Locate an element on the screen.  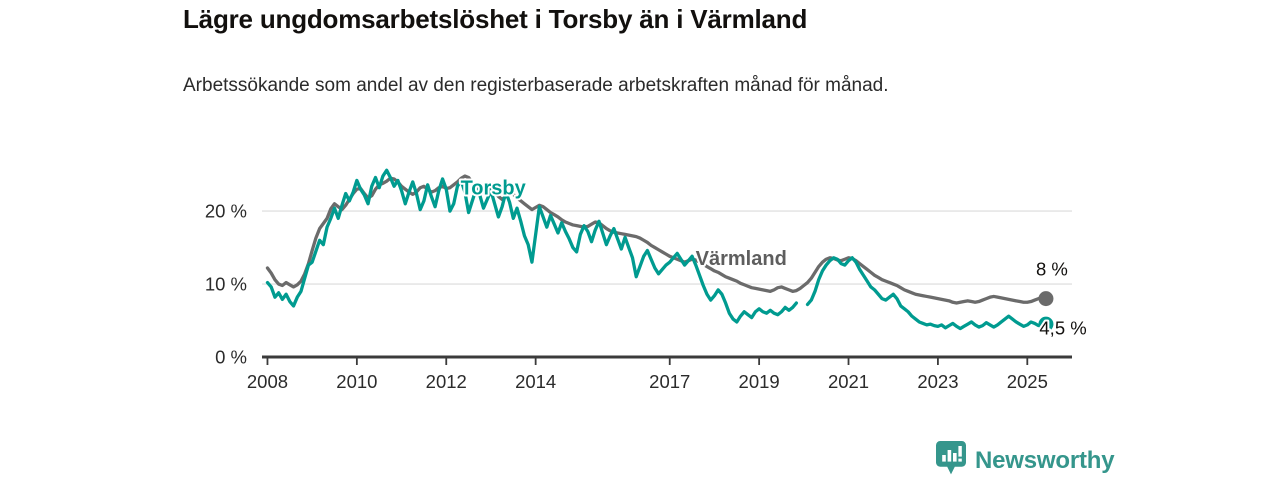
gridlines is located at coordinates (667, 247).